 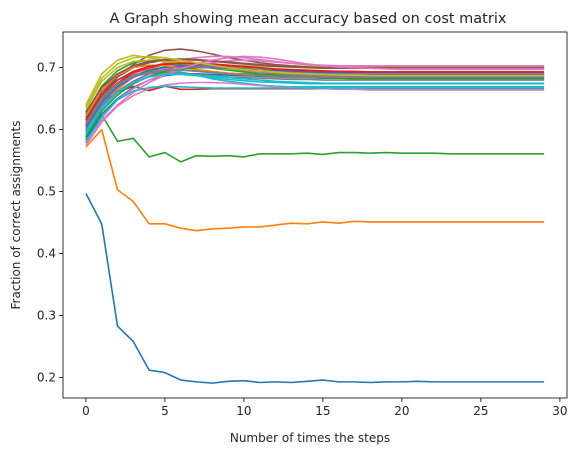 I want to click on y-tick-label: 0.2, so click(x=46, y=378).